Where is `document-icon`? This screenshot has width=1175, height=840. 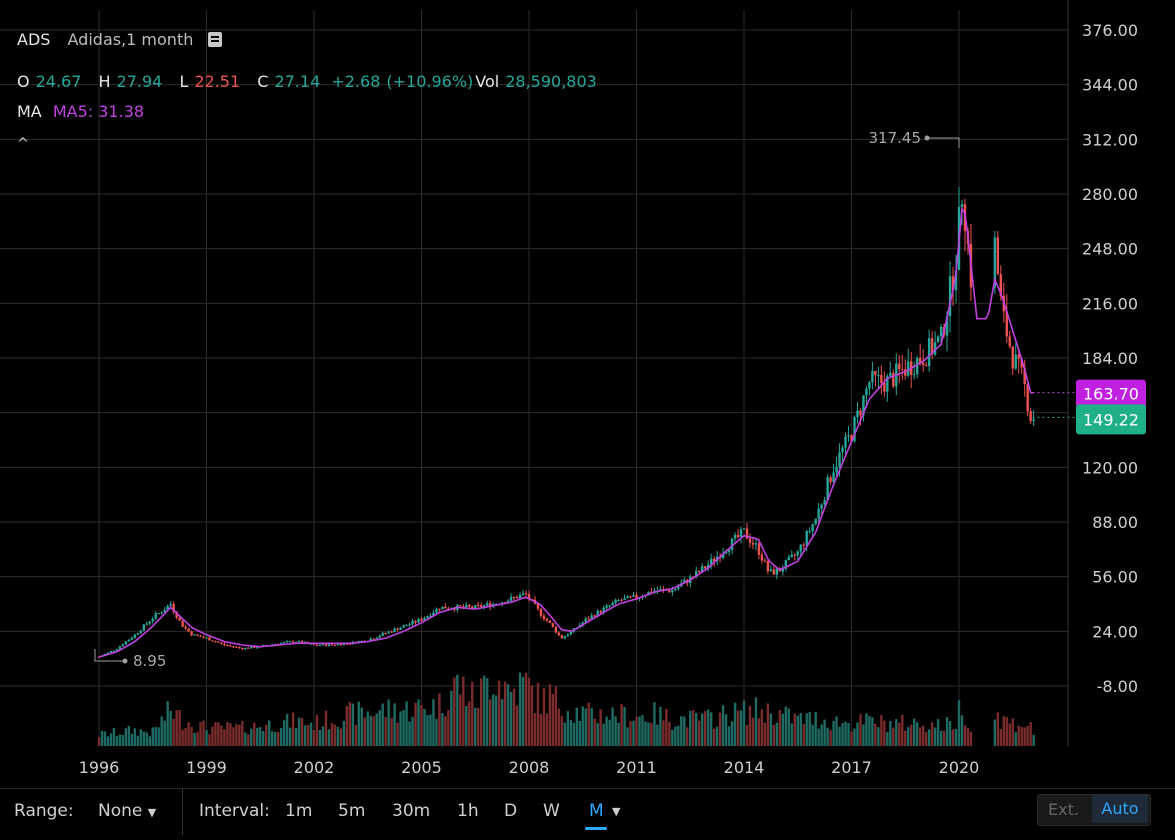
document-icon is located at coordinates (215, 39).